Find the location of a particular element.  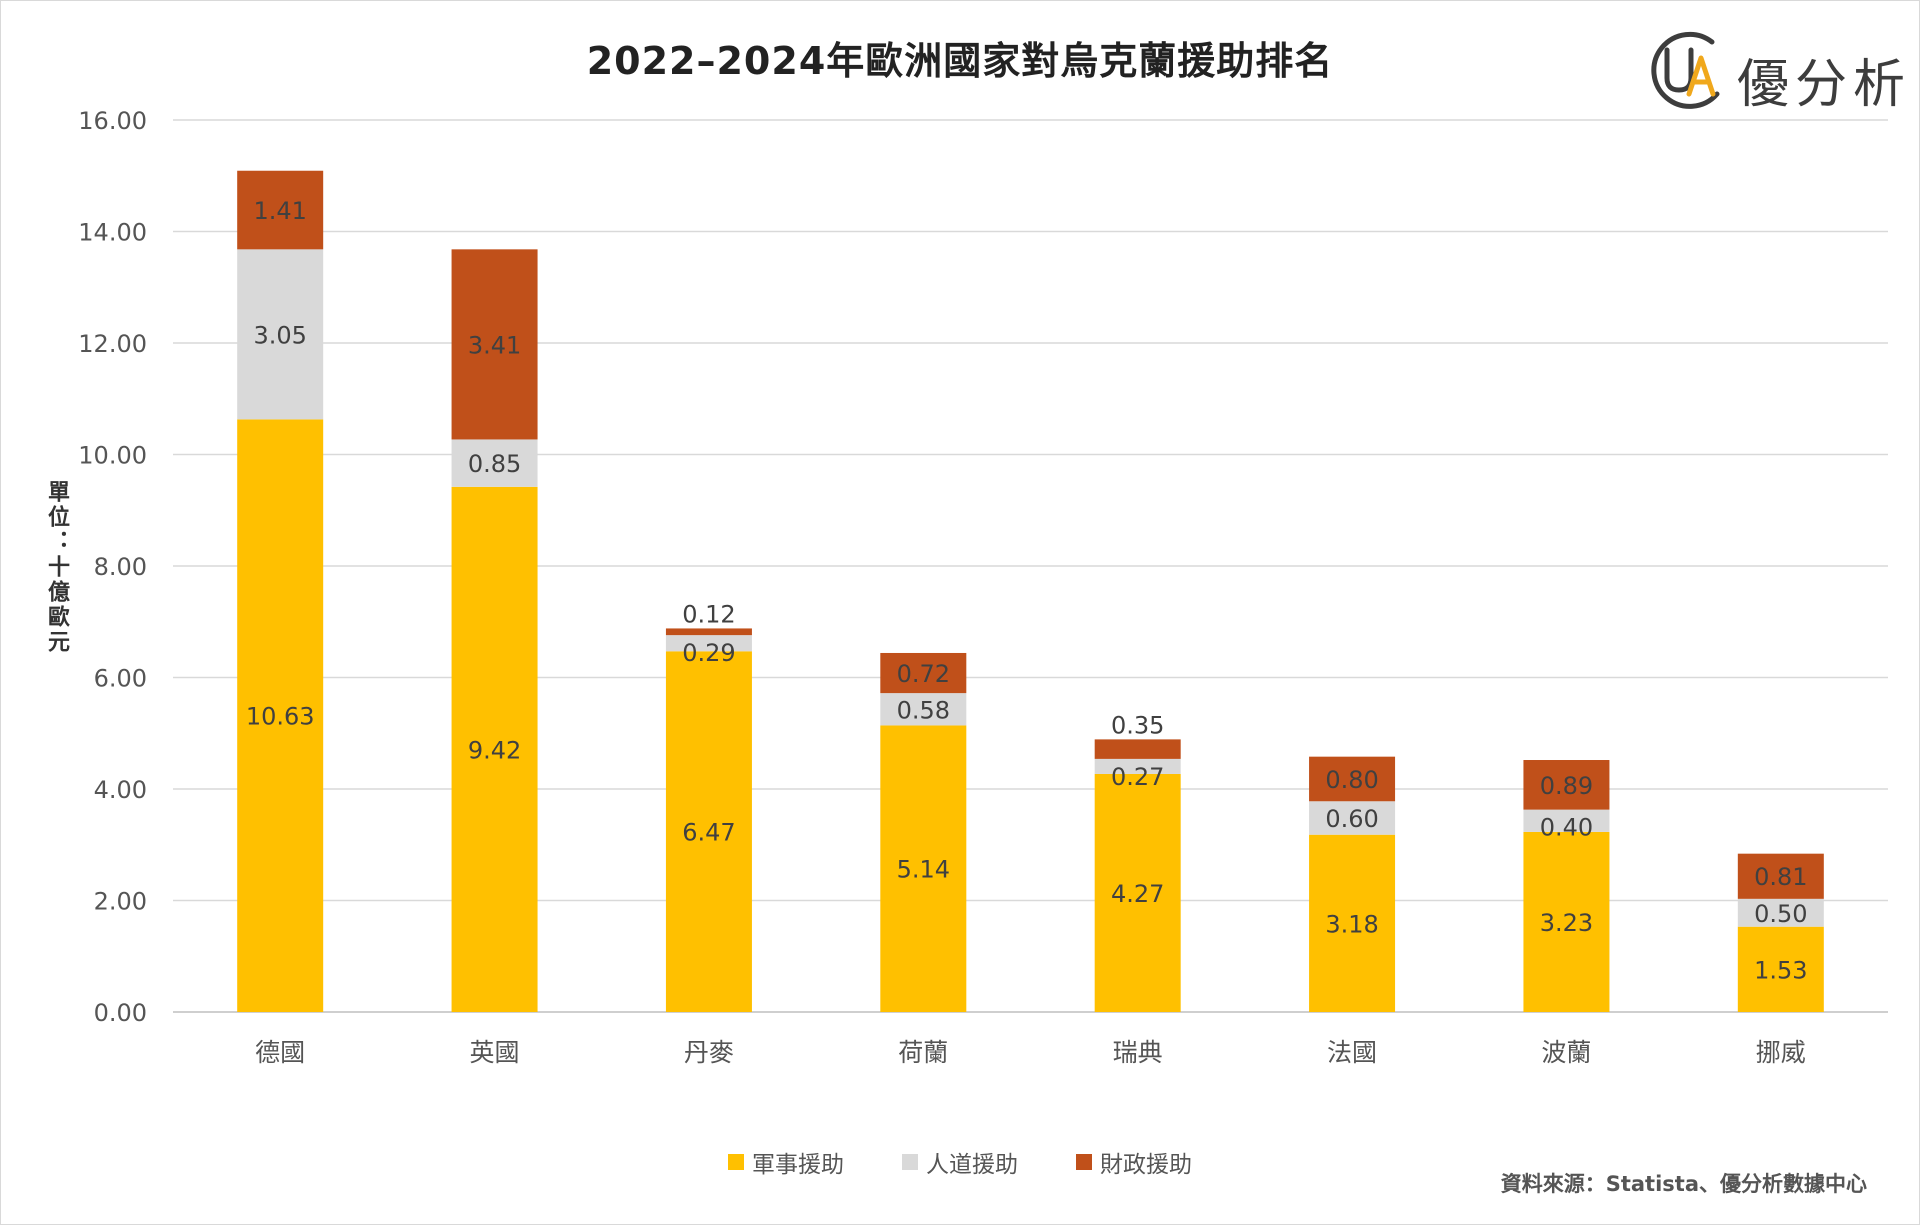

legend-swatch-financial is located at coordinates (1084, 1162).